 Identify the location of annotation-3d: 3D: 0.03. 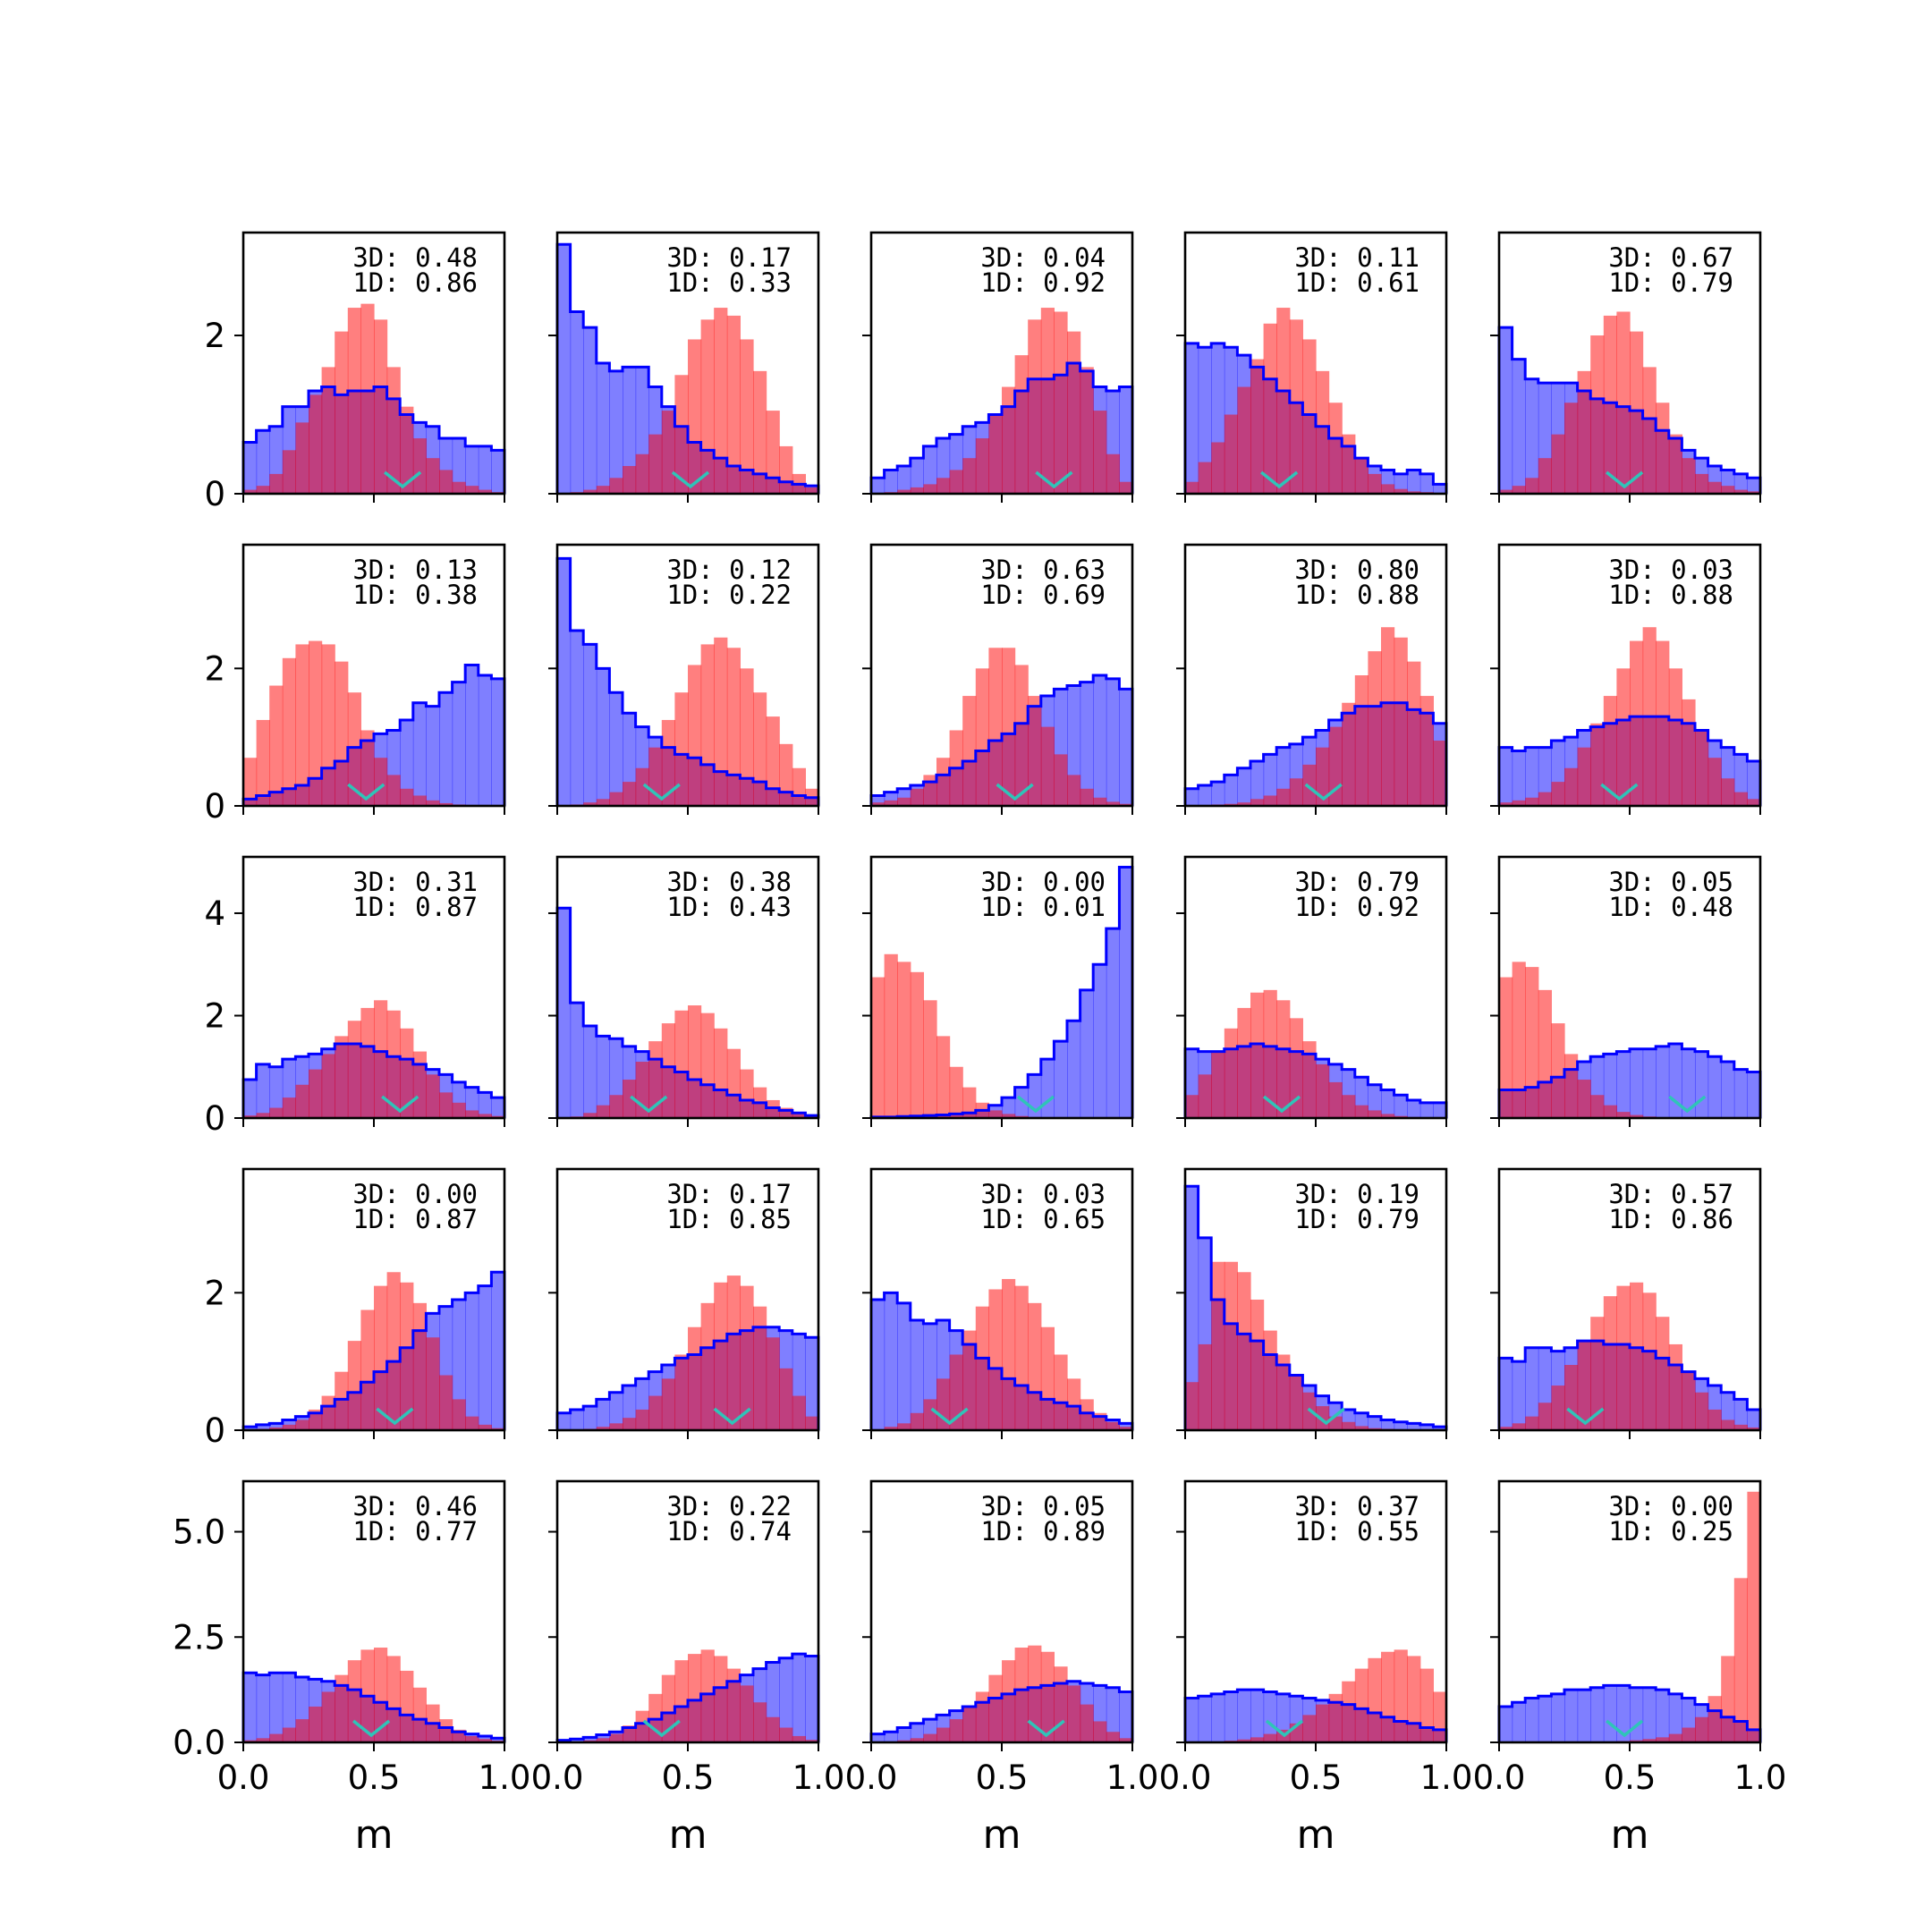
(1670, 570).